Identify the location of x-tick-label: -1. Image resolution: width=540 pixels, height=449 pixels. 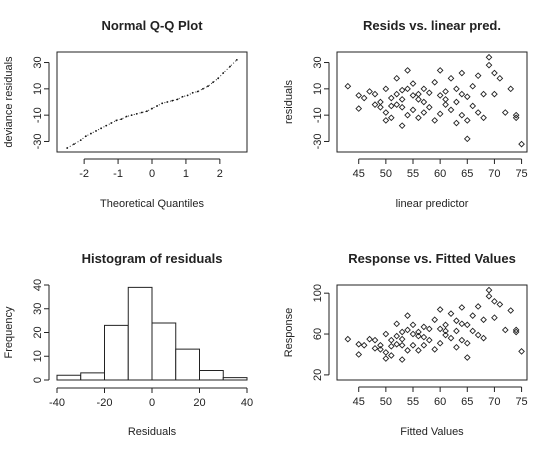
(118, 174).